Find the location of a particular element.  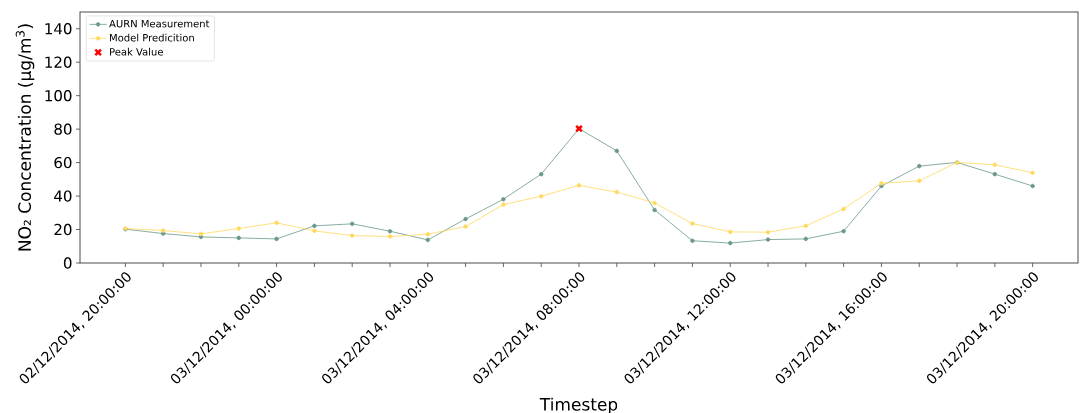

y-tick-label: 40 is located at coordinates (63, 196).